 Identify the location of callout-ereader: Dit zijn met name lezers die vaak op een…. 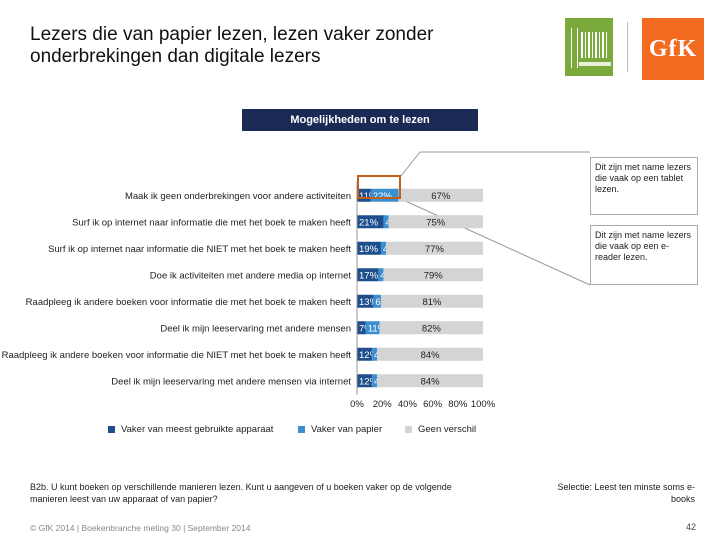
(644, 255).